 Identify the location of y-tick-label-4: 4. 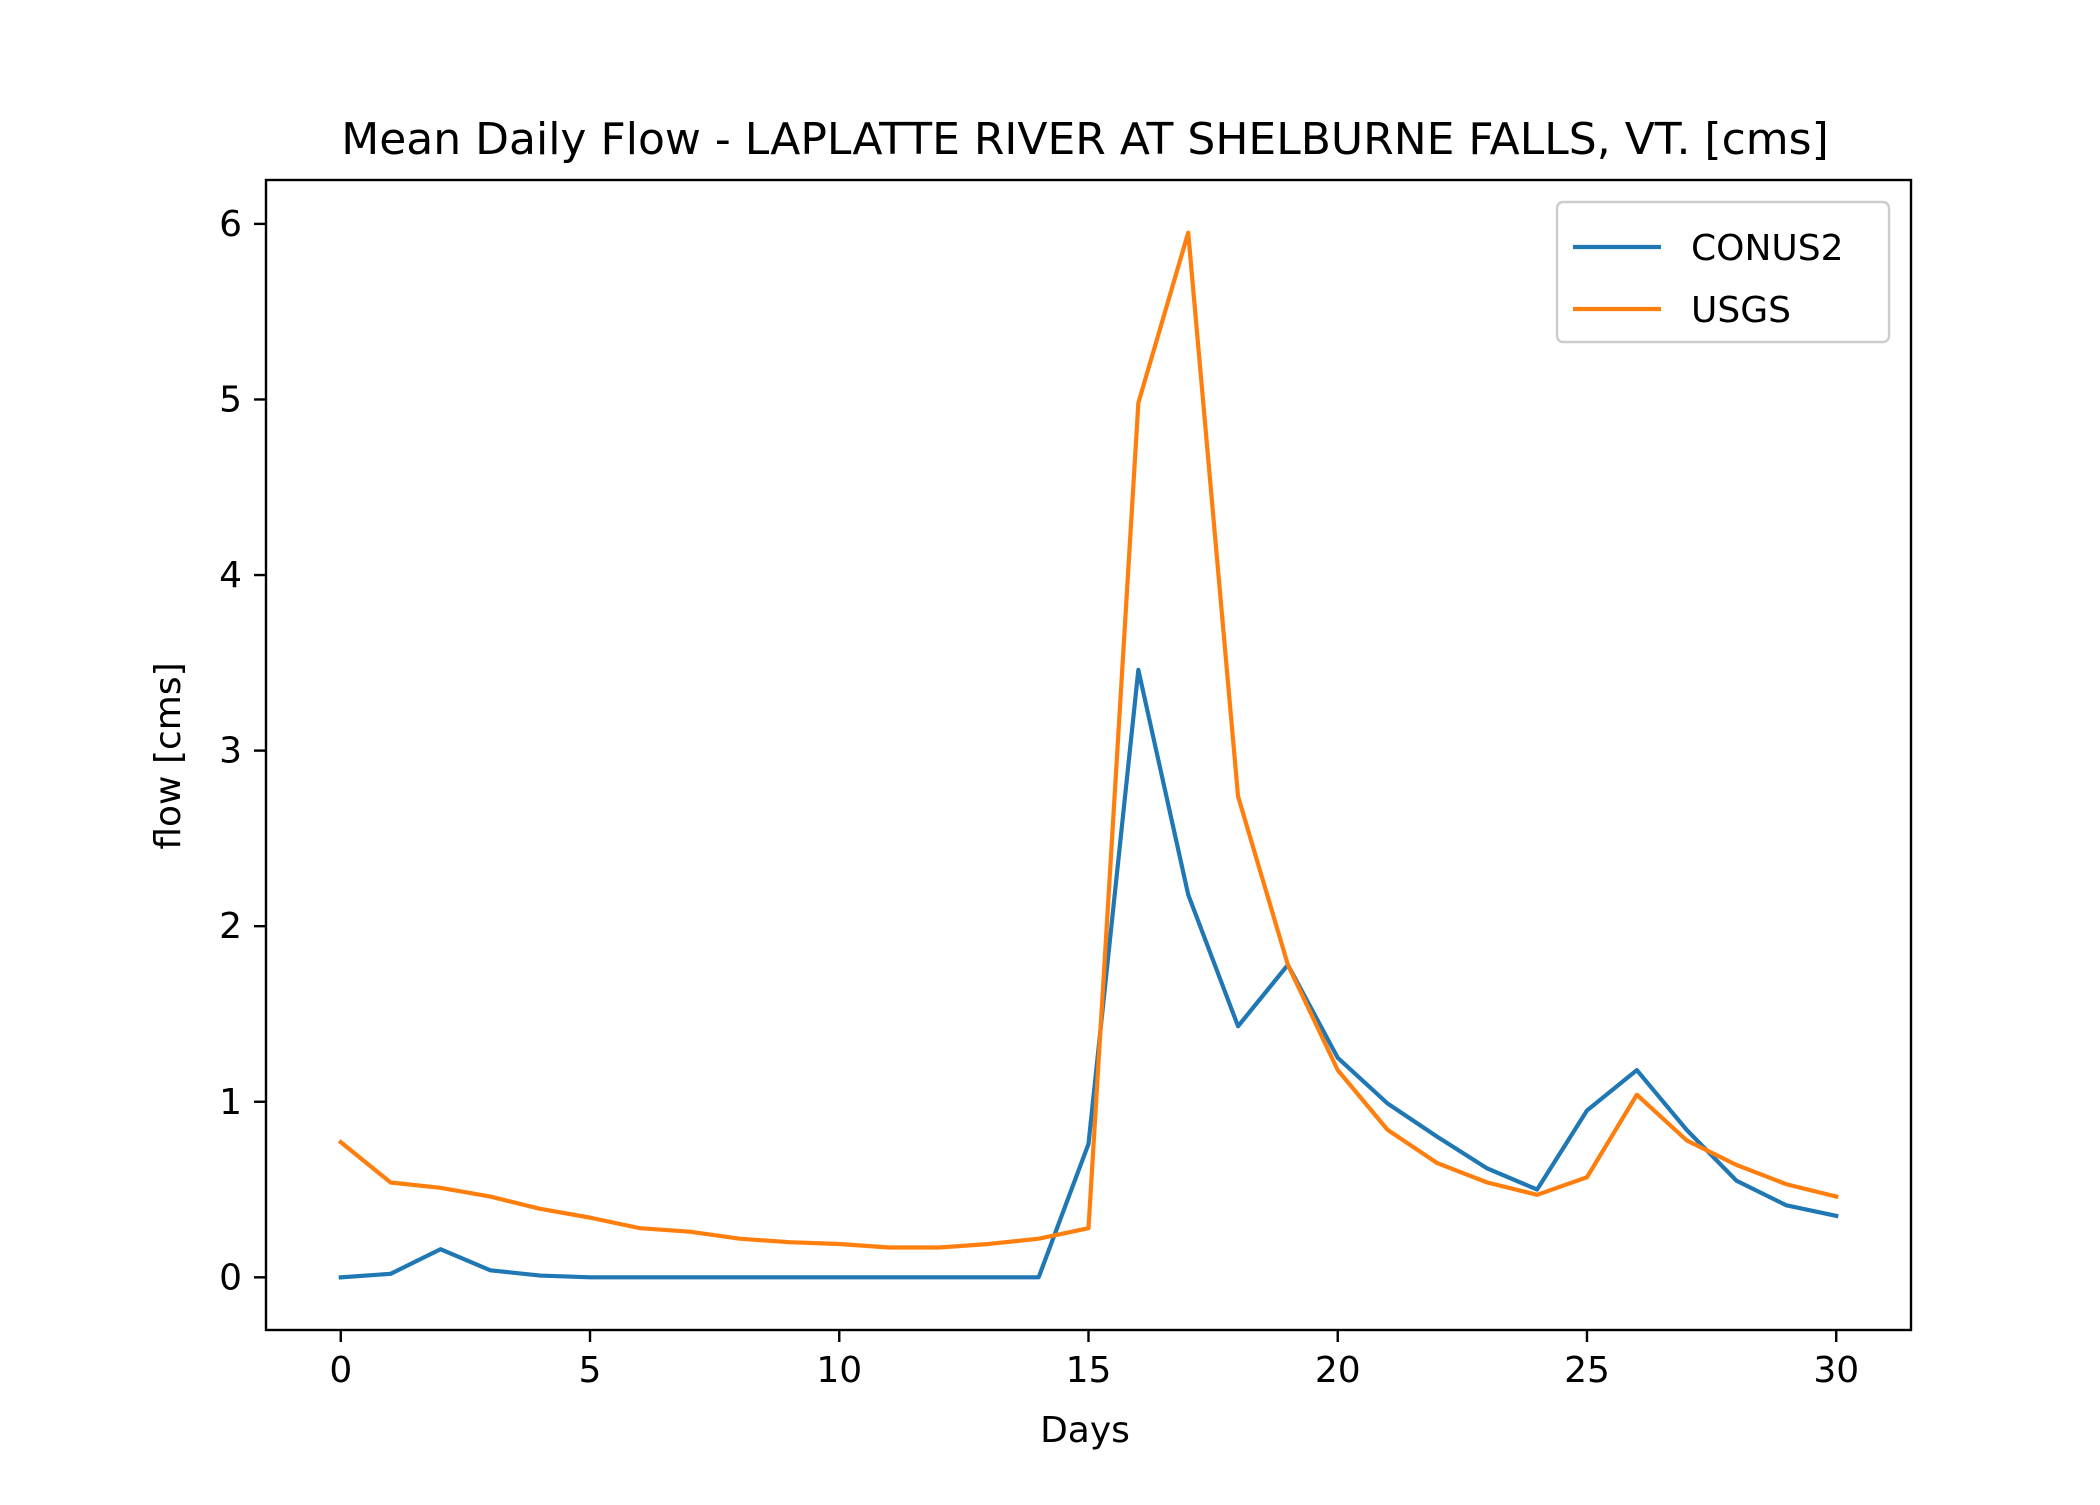
(230, 575).